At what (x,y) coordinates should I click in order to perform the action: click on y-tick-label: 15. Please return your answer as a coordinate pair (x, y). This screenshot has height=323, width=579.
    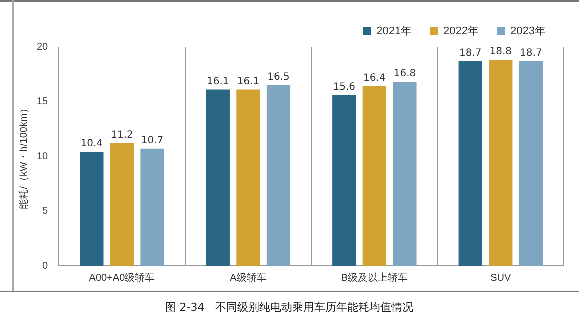
    Looking at the image, I should click on (43, 102).